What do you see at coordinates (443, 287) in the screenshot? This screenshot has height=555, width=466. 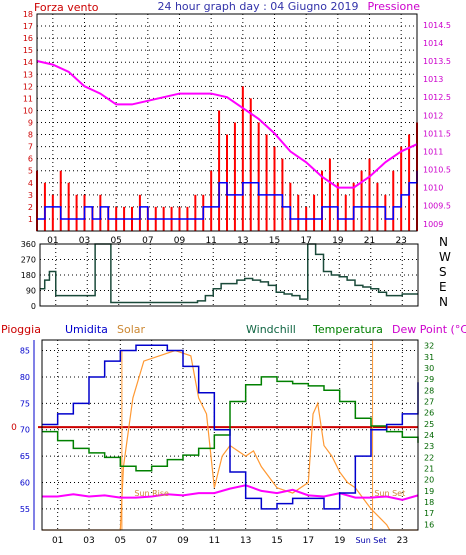 I see `compass-label: E` at bounding box center [443, 287].